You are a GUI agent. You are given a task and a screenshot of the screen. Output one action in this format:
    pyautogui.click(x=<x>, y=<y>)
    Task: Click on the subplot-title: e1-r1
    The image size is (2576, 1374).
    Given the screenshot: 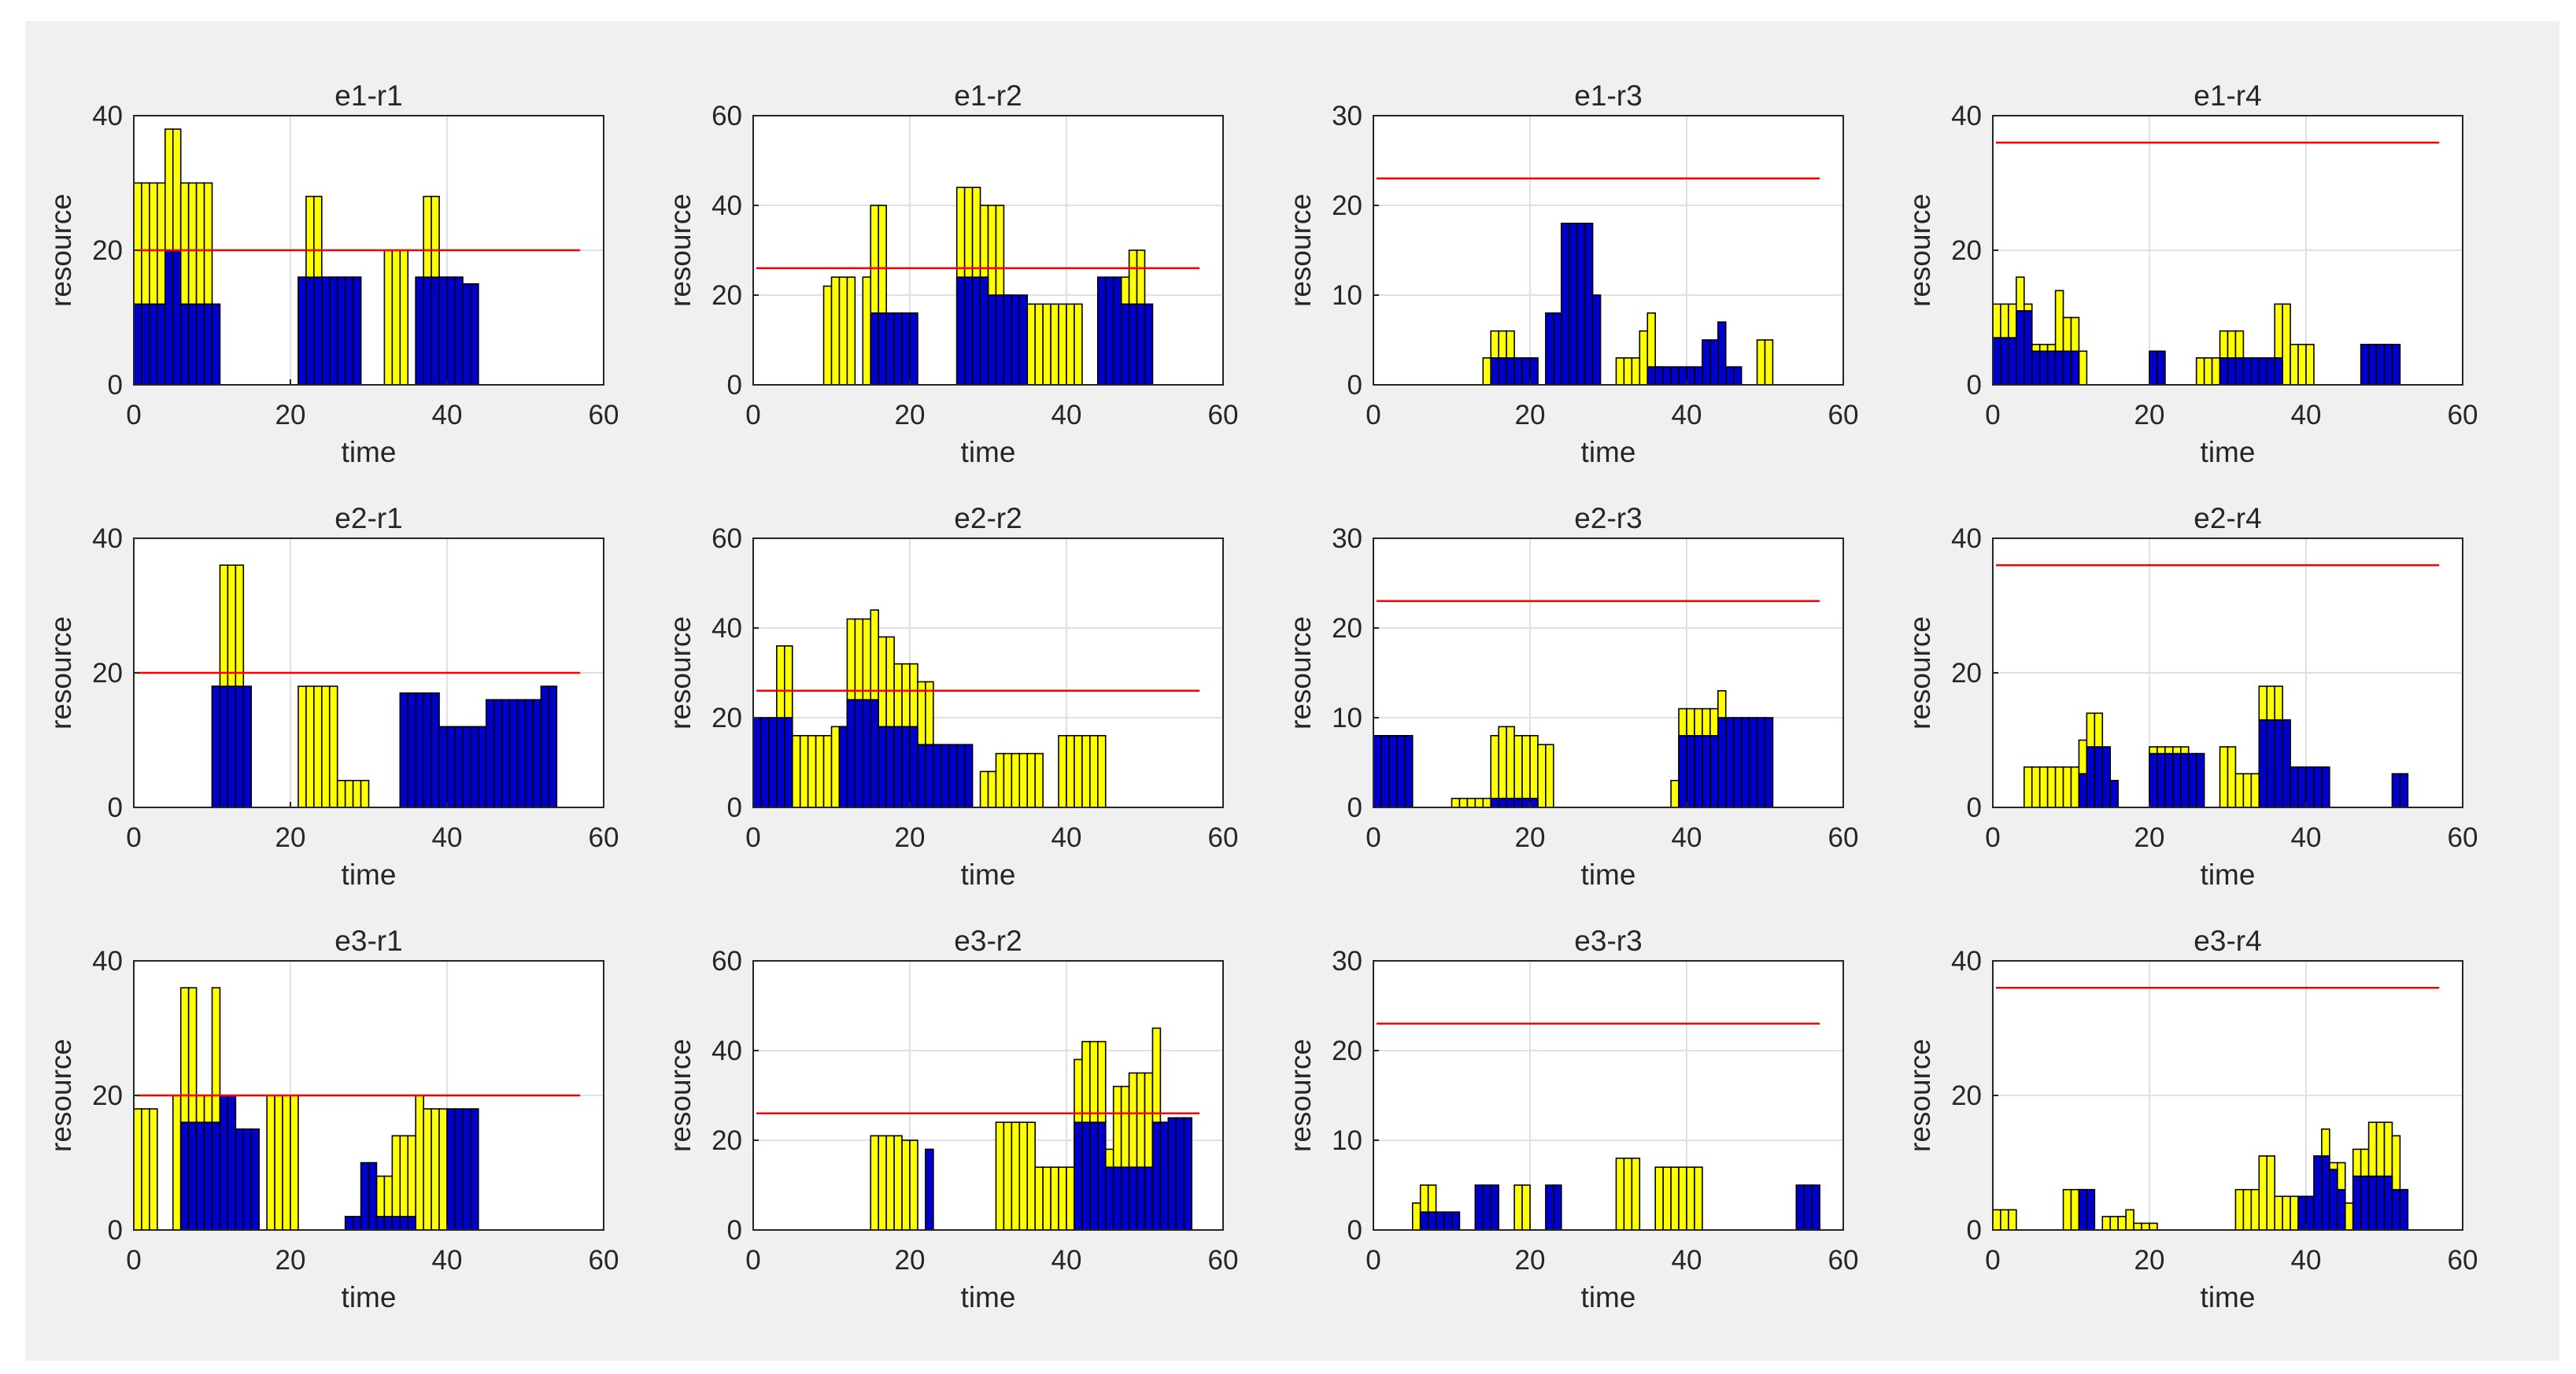 What is the action you would take?
    pyautogui.click(x=368, y=95)
    